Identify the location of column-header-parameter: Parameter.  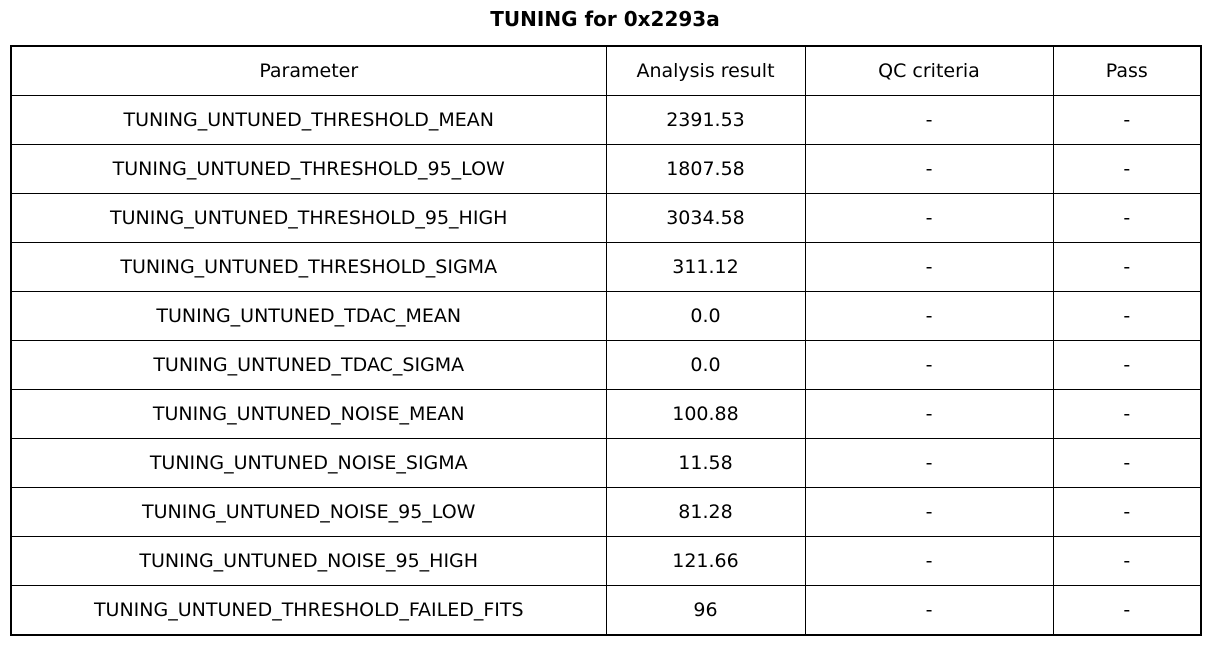
(308, 70).